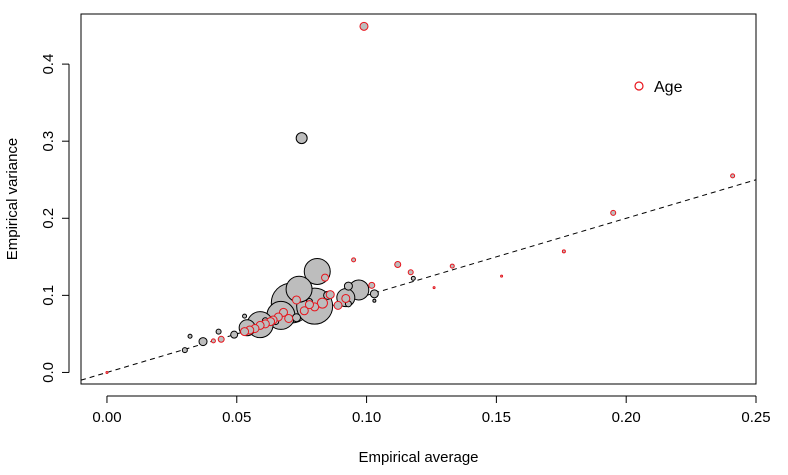 The image size is (788, 475). Describe the element at coordinates (48, 372) in the screenshot. I see `y-tick-label-0: 0.0` at that location.